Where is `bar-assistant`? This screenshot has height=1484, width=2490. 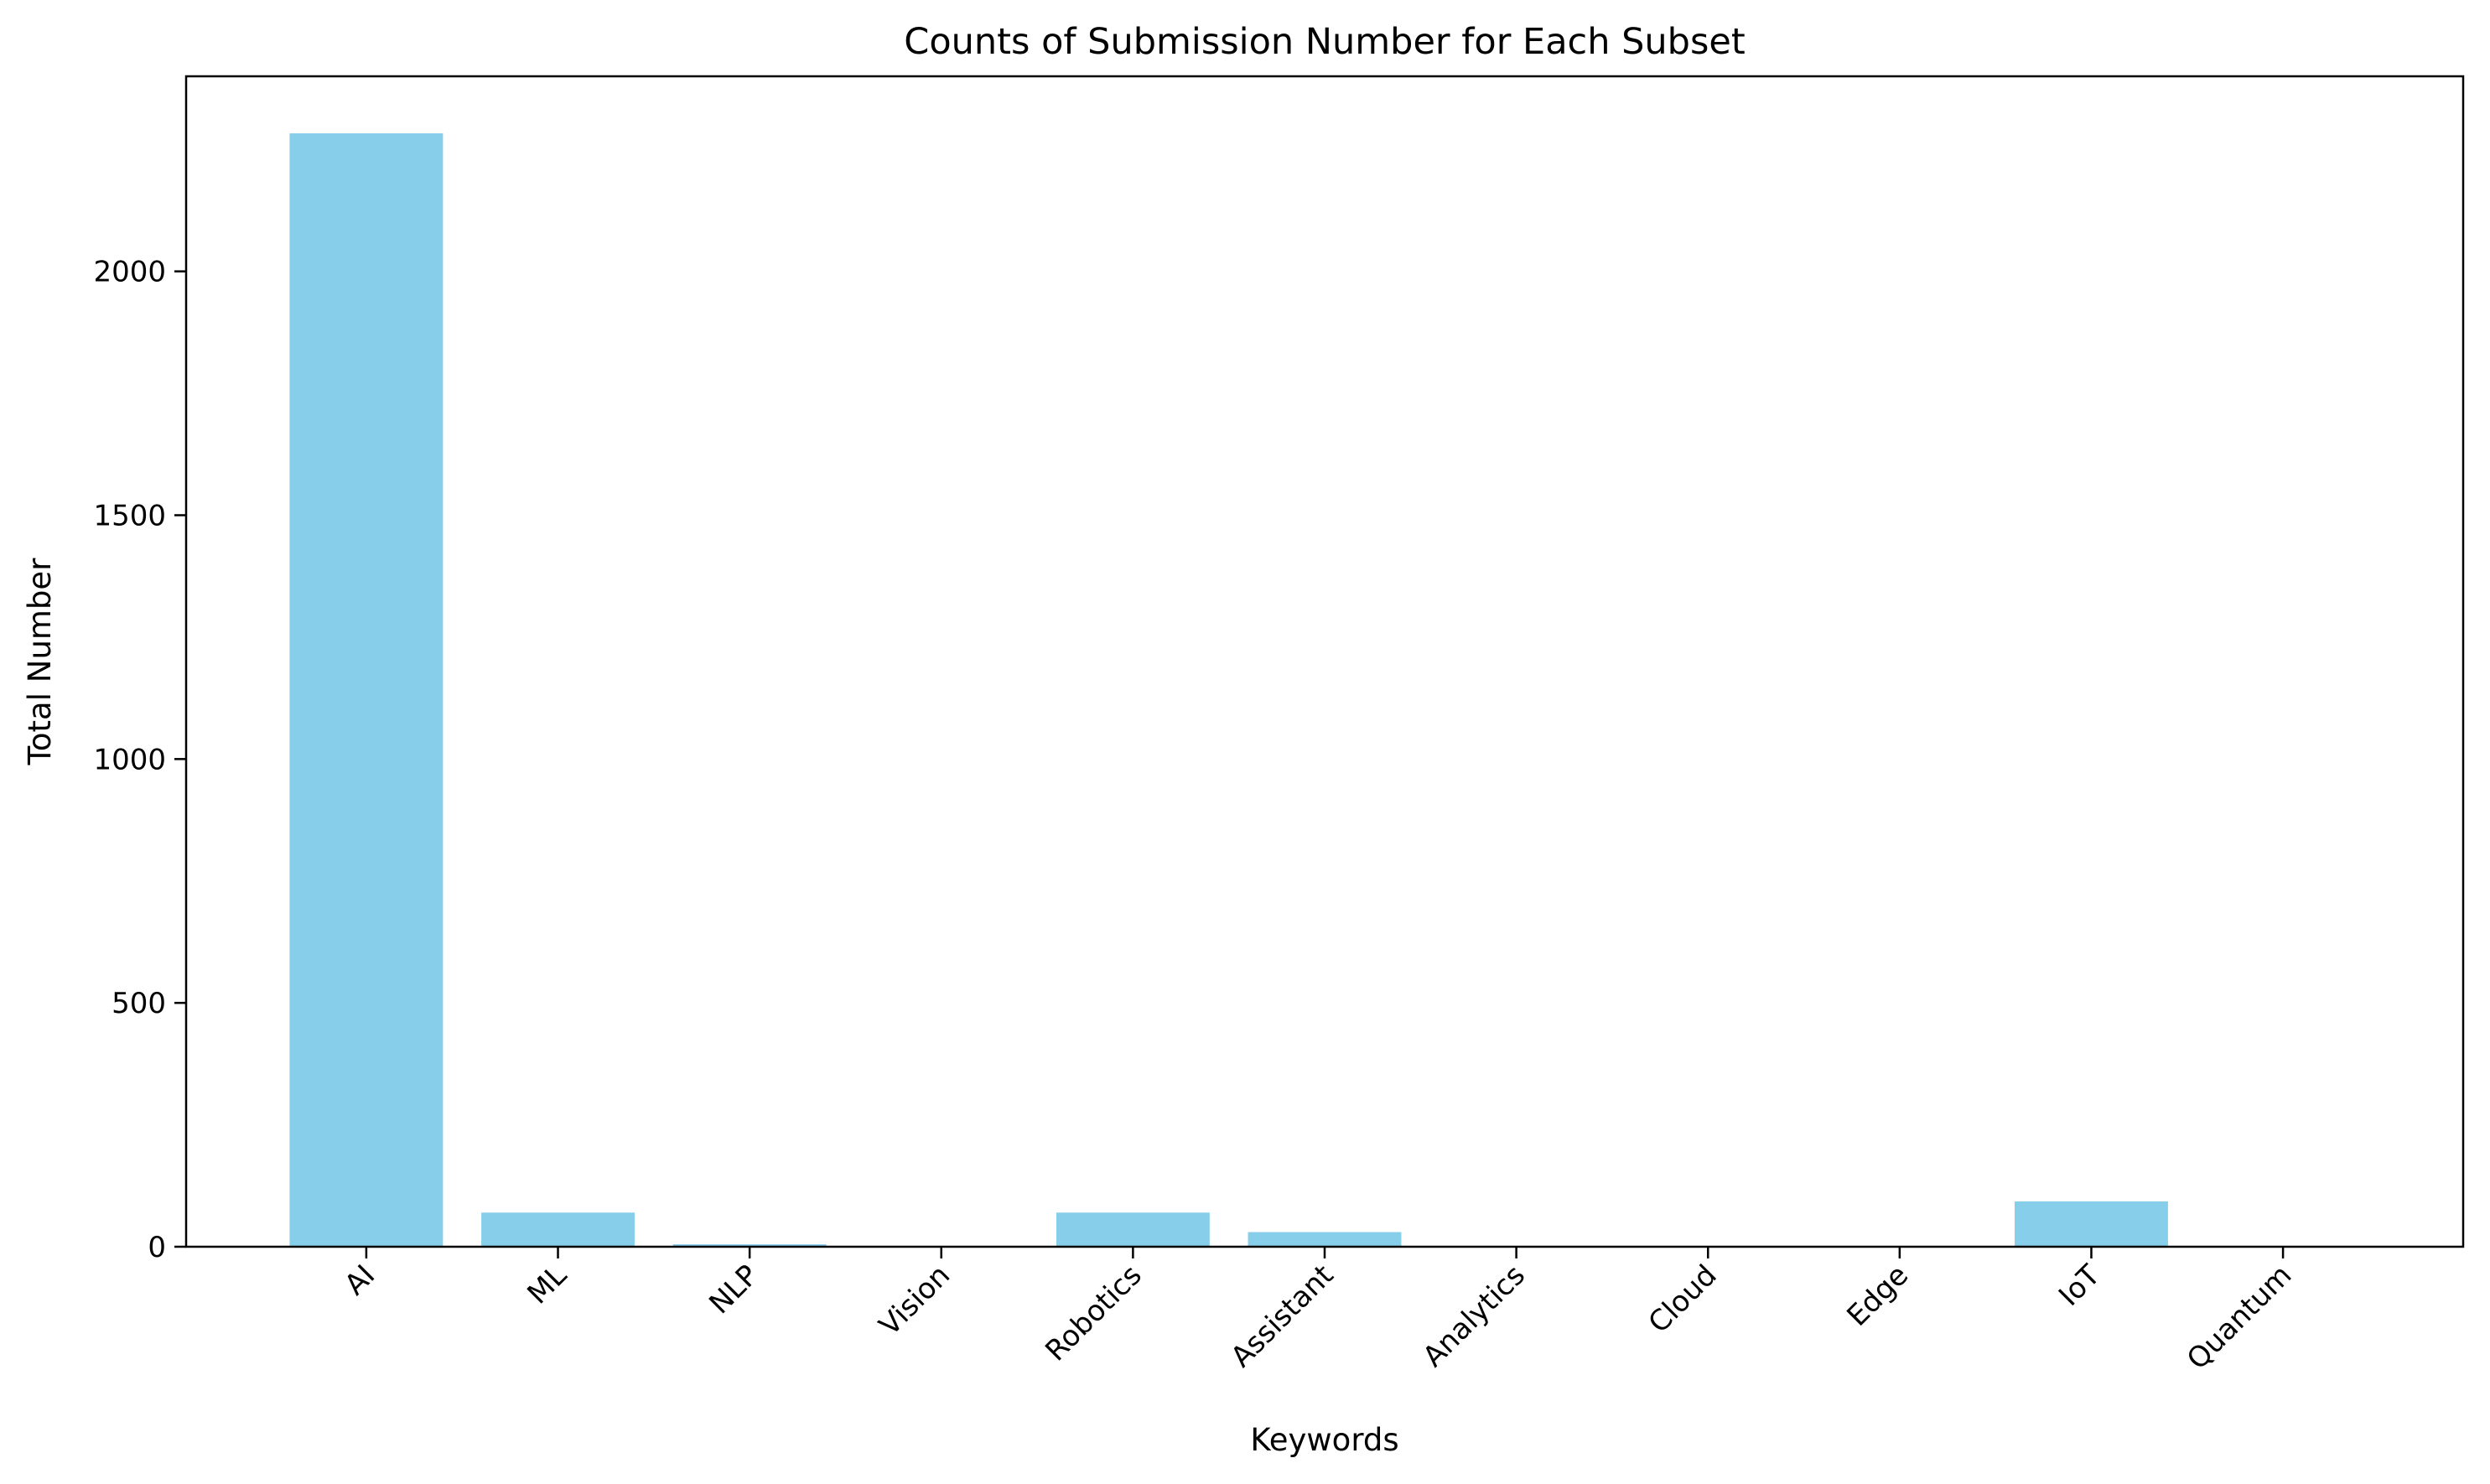
bar-assistant is located at coordinates (1325, 1239).